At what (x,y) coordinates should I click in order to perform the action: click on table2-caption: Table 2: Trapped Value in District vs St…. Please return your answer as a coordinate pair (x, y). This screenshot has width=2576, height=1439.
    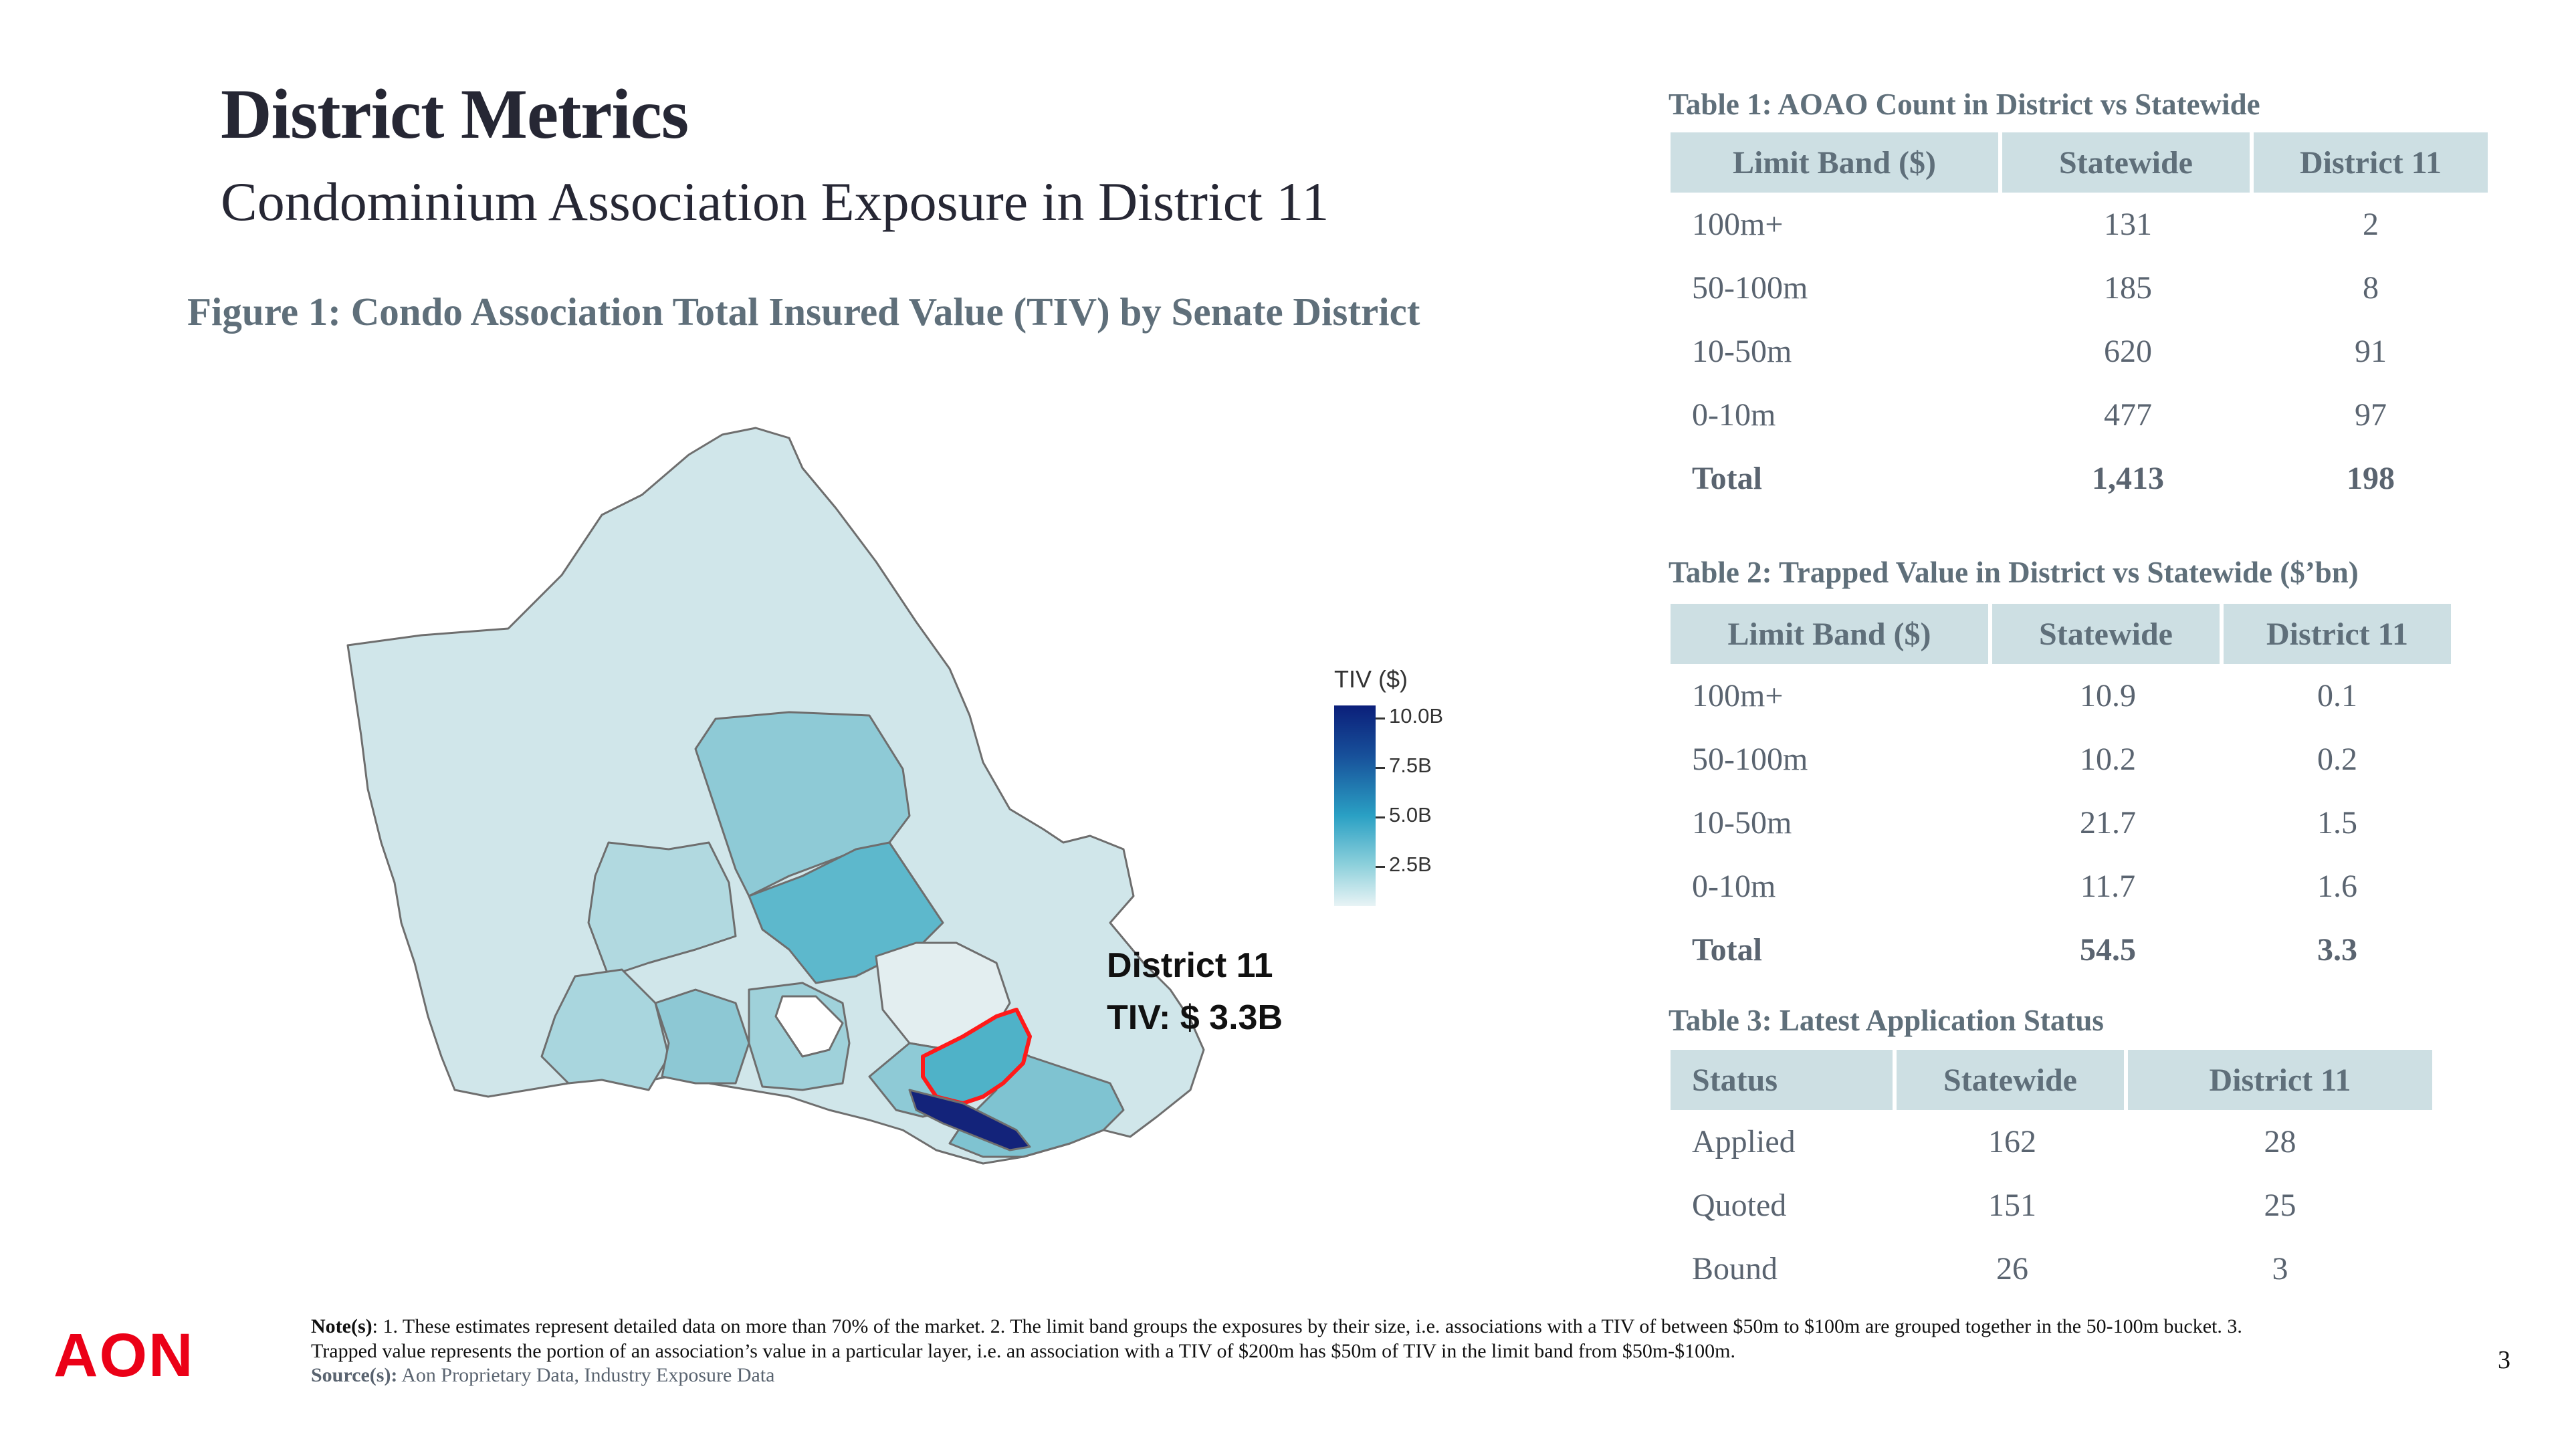
    Looking at the image, I should click on (2014, 572).